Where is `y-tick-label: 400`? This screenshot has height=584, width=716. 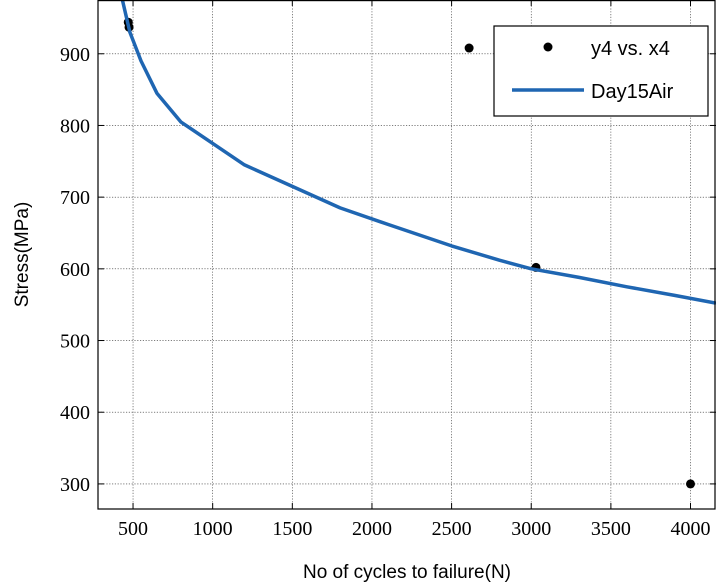 y-tick-label: 400 is located at coordinates (75, 413).